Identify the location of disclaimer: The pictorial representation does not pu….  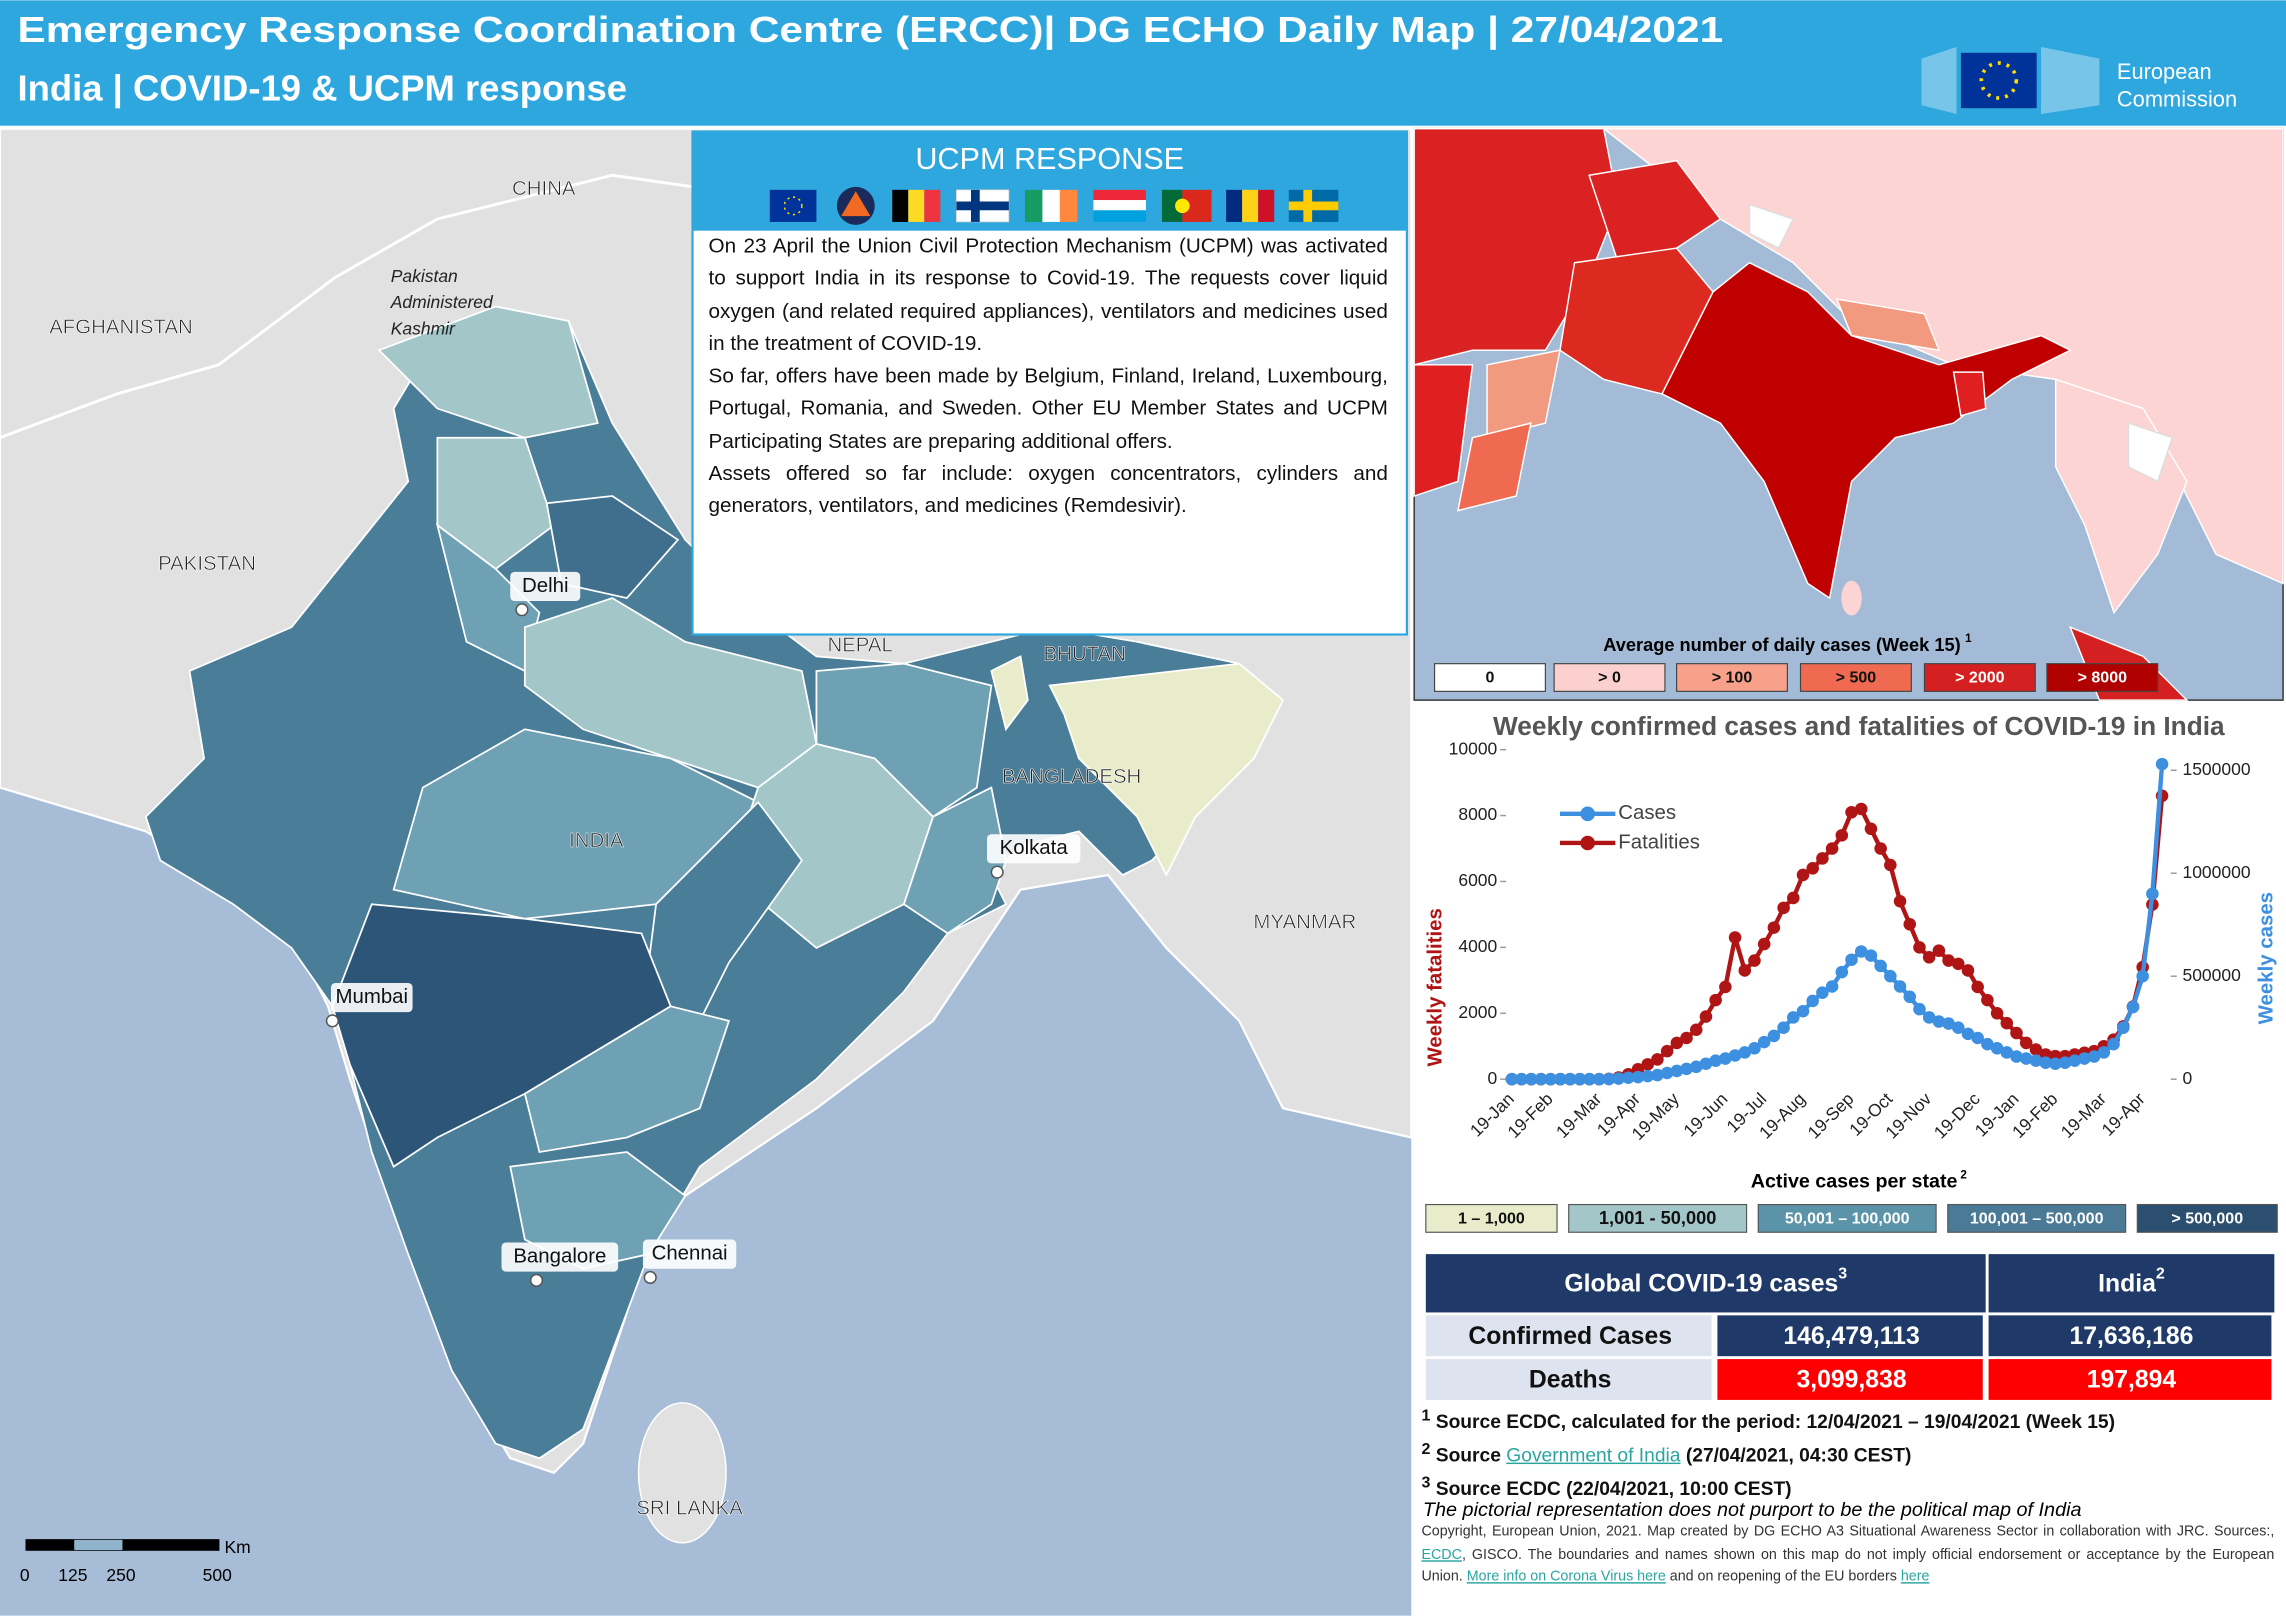
(1752, 1510).